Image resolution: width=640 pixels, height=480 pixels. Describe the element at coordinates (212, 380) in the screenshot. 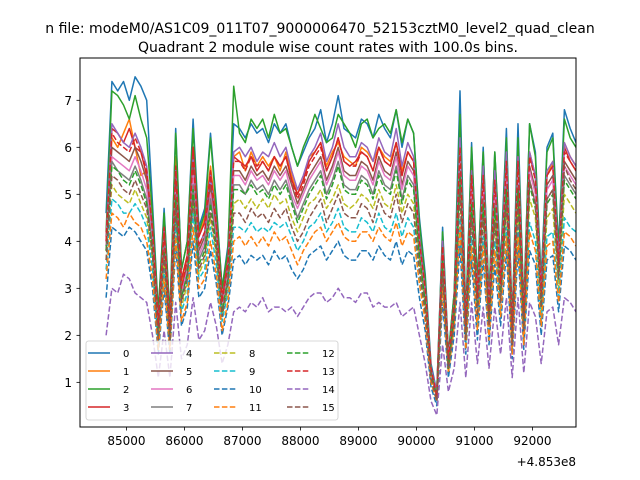

I see `legend-box` at that location.